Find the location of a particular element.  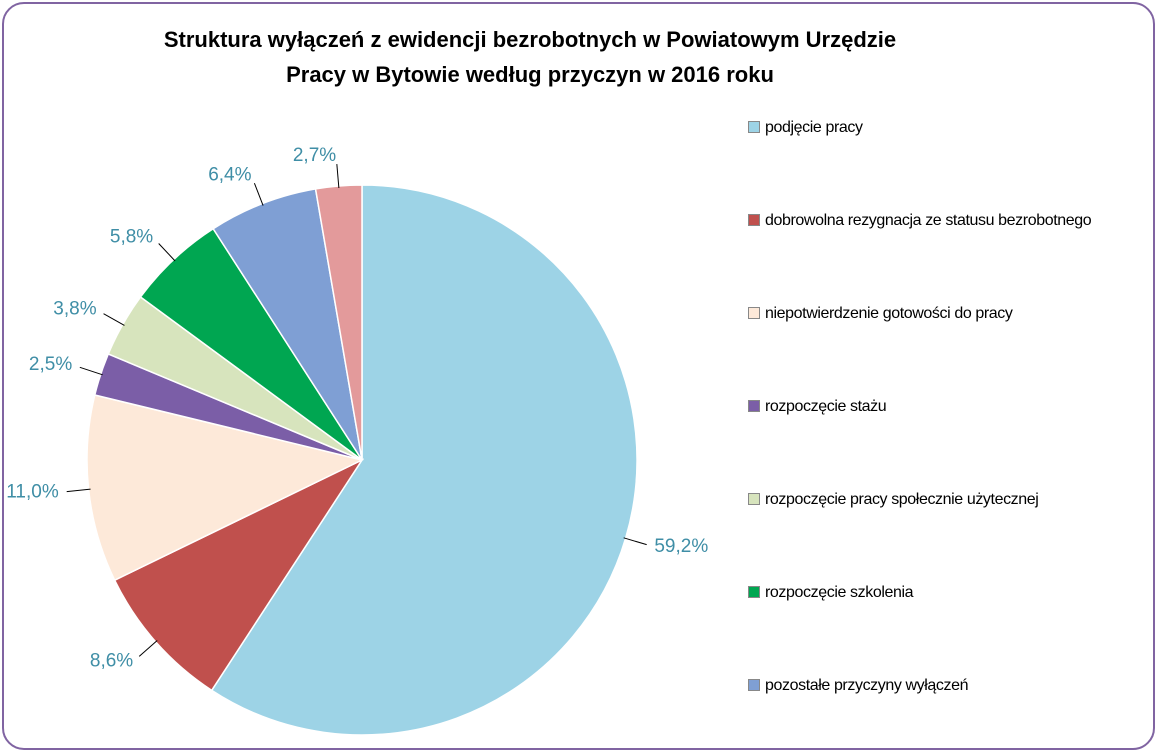

data-label: 5,8% is located at coordinates (131, 237).